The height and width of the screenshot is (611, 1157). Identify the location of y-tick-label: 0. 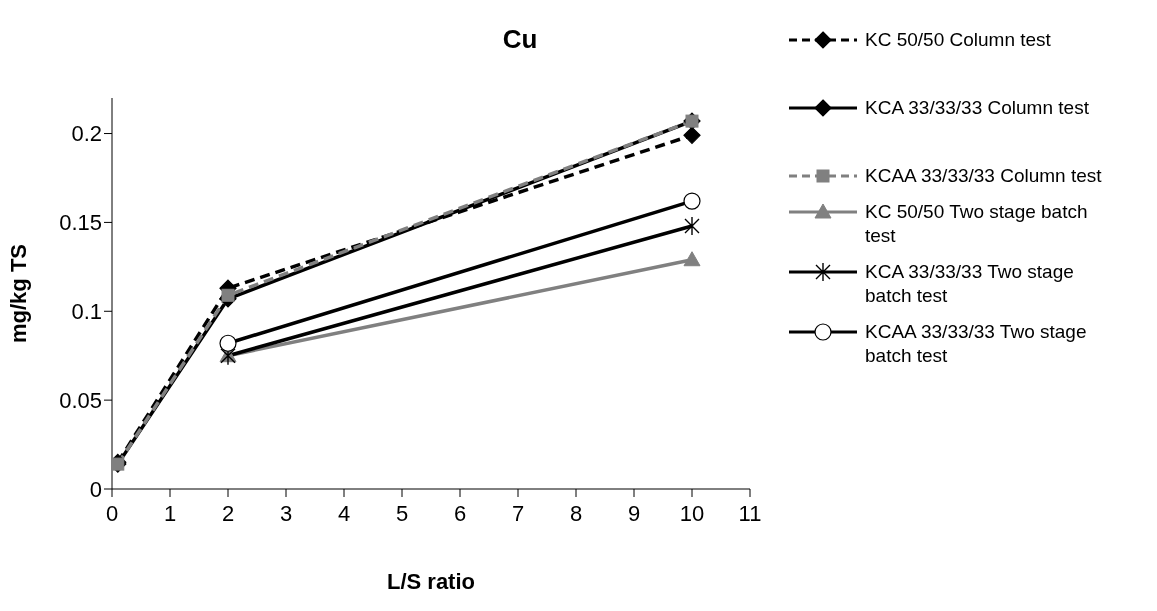
(95, 489).